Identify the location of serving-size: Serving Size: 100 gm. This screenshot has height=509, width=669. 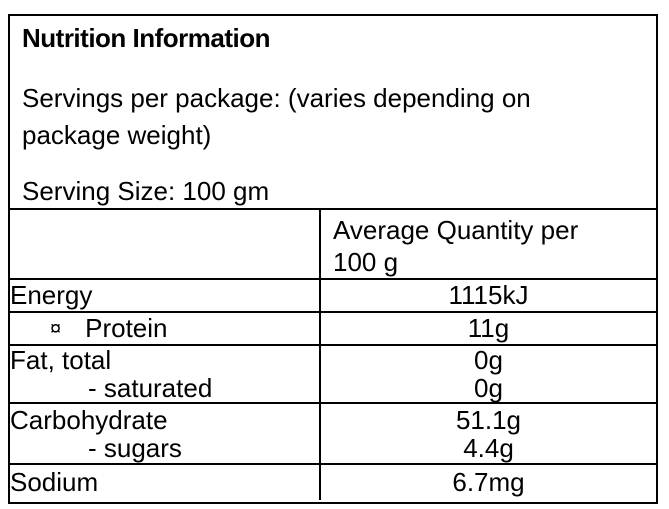
(146, 191).